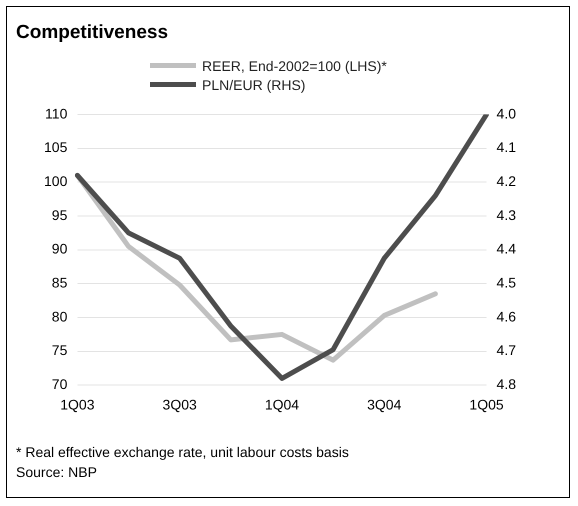 This screenshot has width=578, height=506. I want to click on x-tick-label: 3Q03, so click(179, 404).